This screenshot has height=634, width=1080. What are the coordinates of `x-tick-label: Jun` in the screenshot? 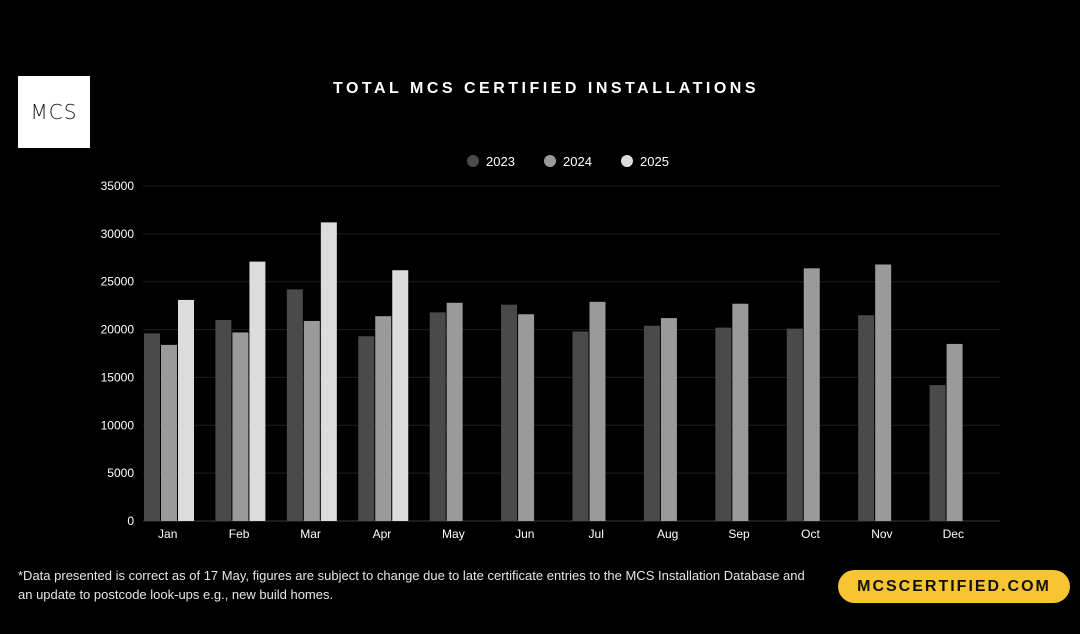 It's located at (524, 534).